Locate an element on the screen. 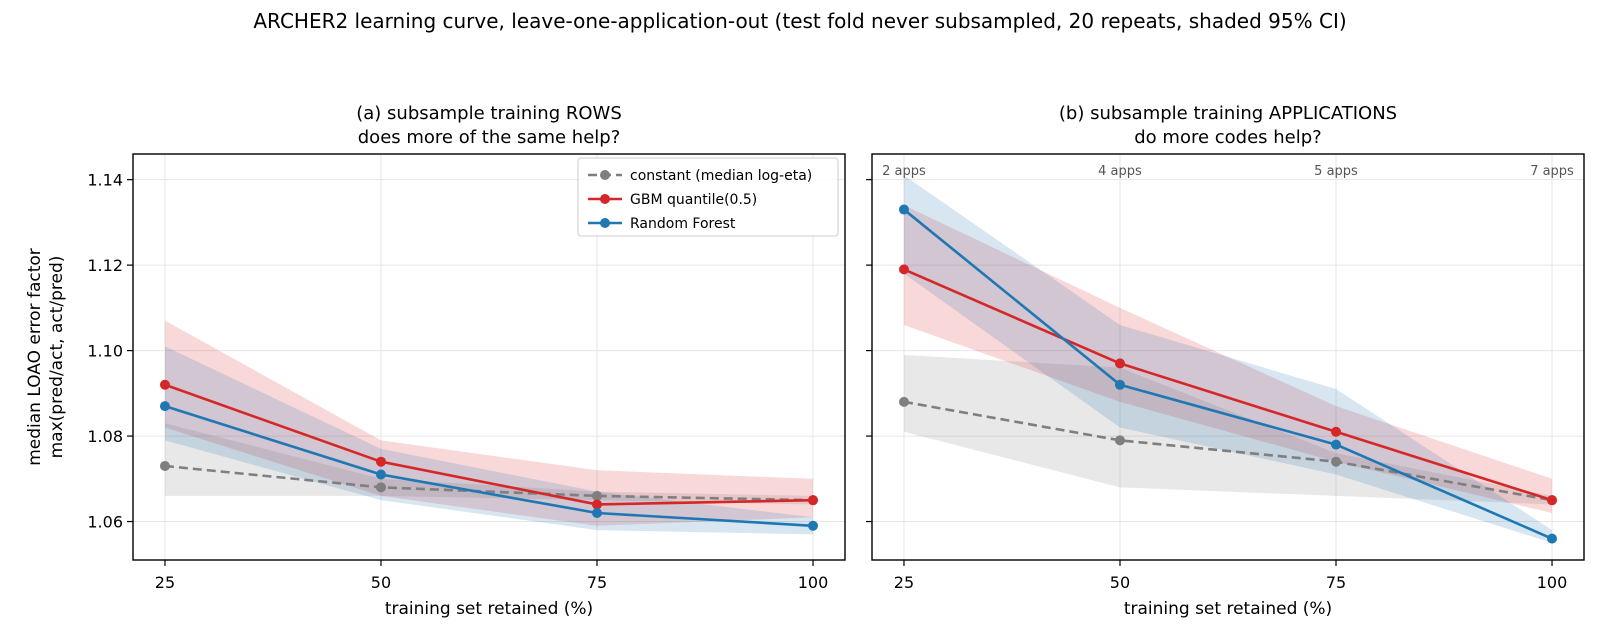 The image size is (1600, 640). panel-title-line: (b) subsample training APPLICATIONS is located at coordinates (1228, 113).